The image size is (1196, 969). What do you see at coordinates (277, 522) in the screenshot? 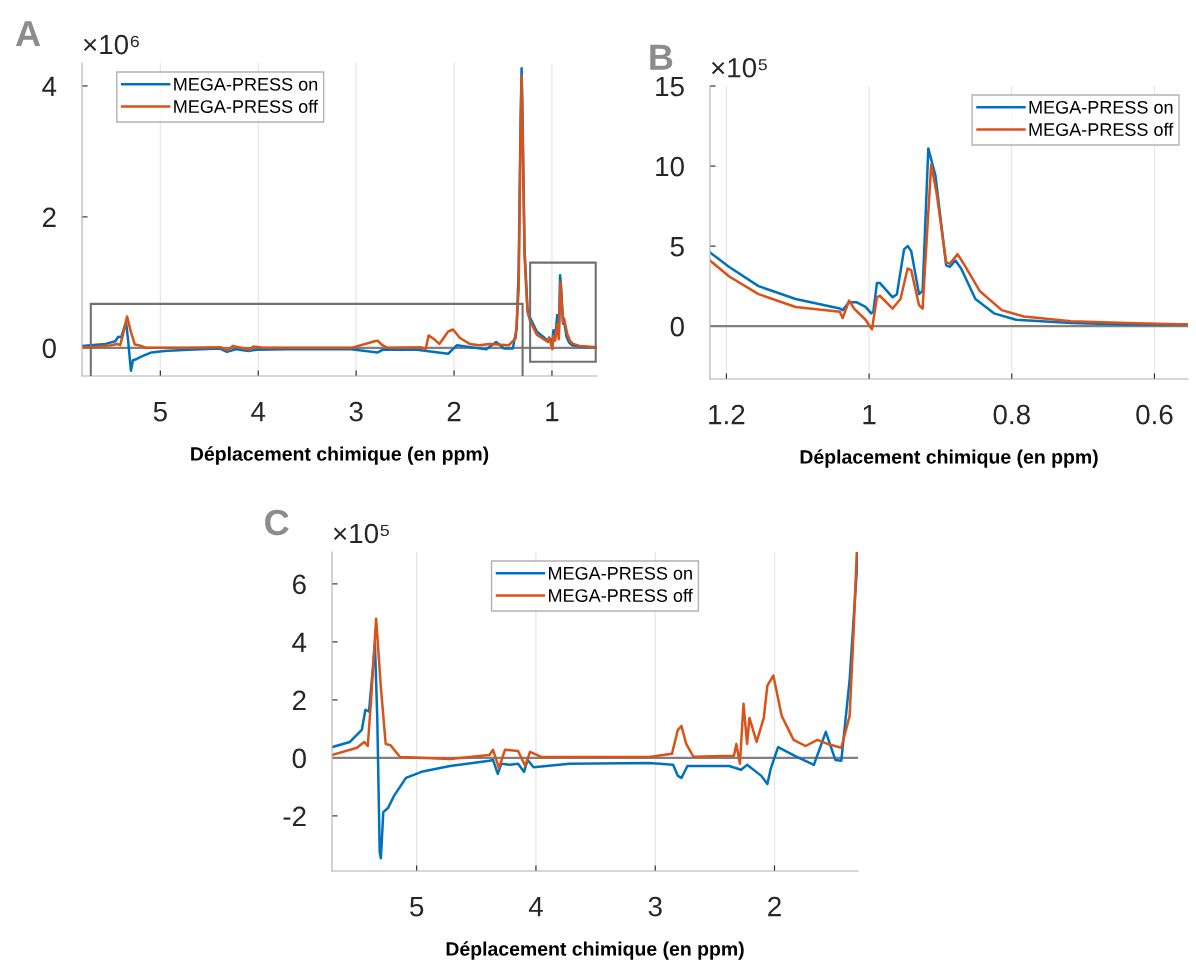
I see `chart-title: C` at bounding box center [277, 522].